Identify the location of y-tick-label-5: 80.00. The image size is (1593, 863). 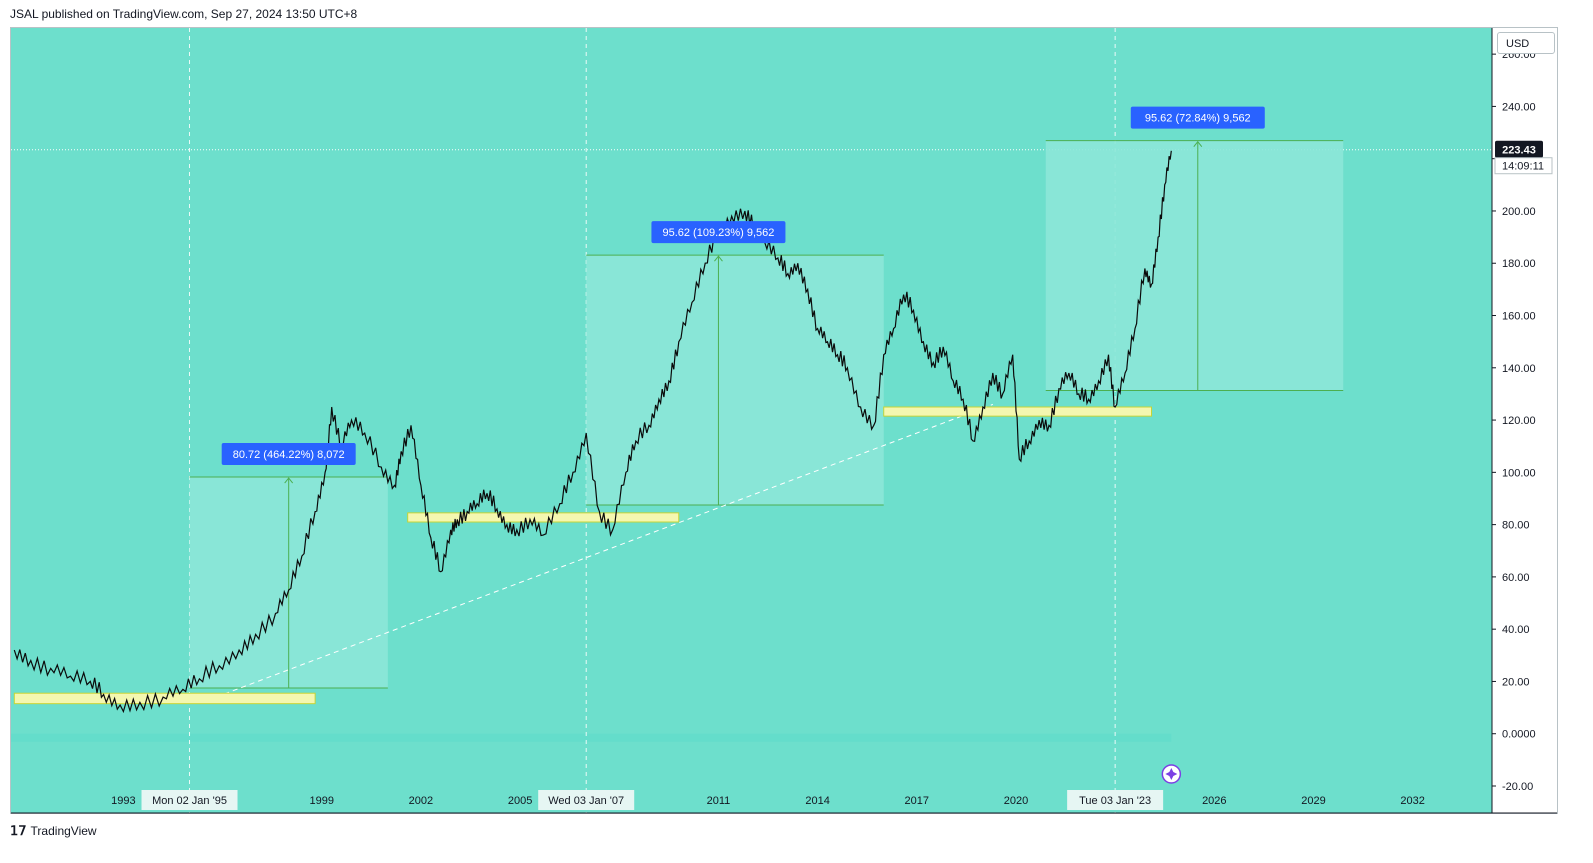
(1516, 526).